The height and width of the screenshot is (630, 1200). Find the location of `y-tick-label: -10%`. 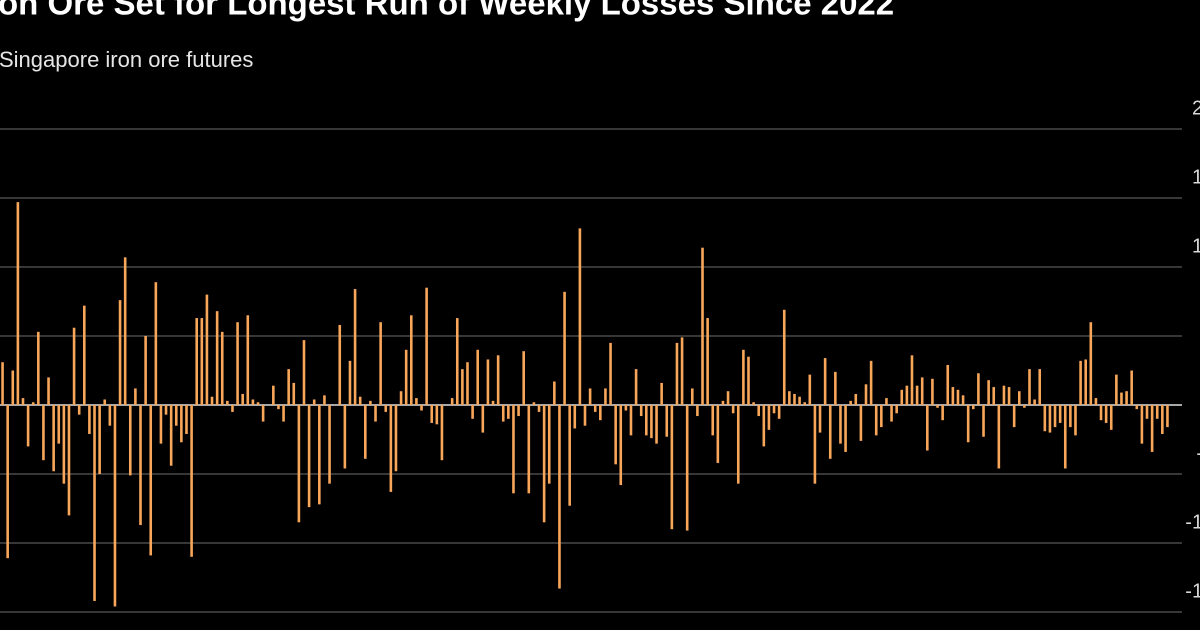

y-tick-label: -10% is located at coordinates (1192, 522).